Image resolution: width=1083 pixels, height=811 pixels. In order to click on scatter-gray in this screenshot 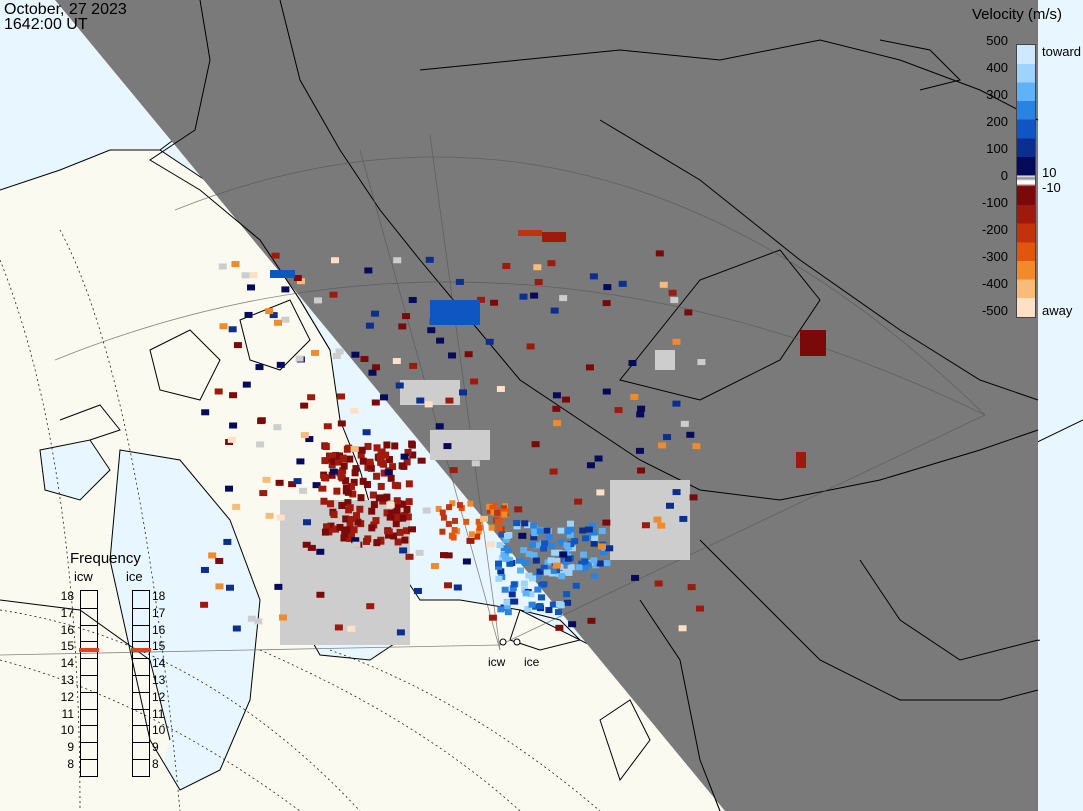, I will do `click(485, 497)`.